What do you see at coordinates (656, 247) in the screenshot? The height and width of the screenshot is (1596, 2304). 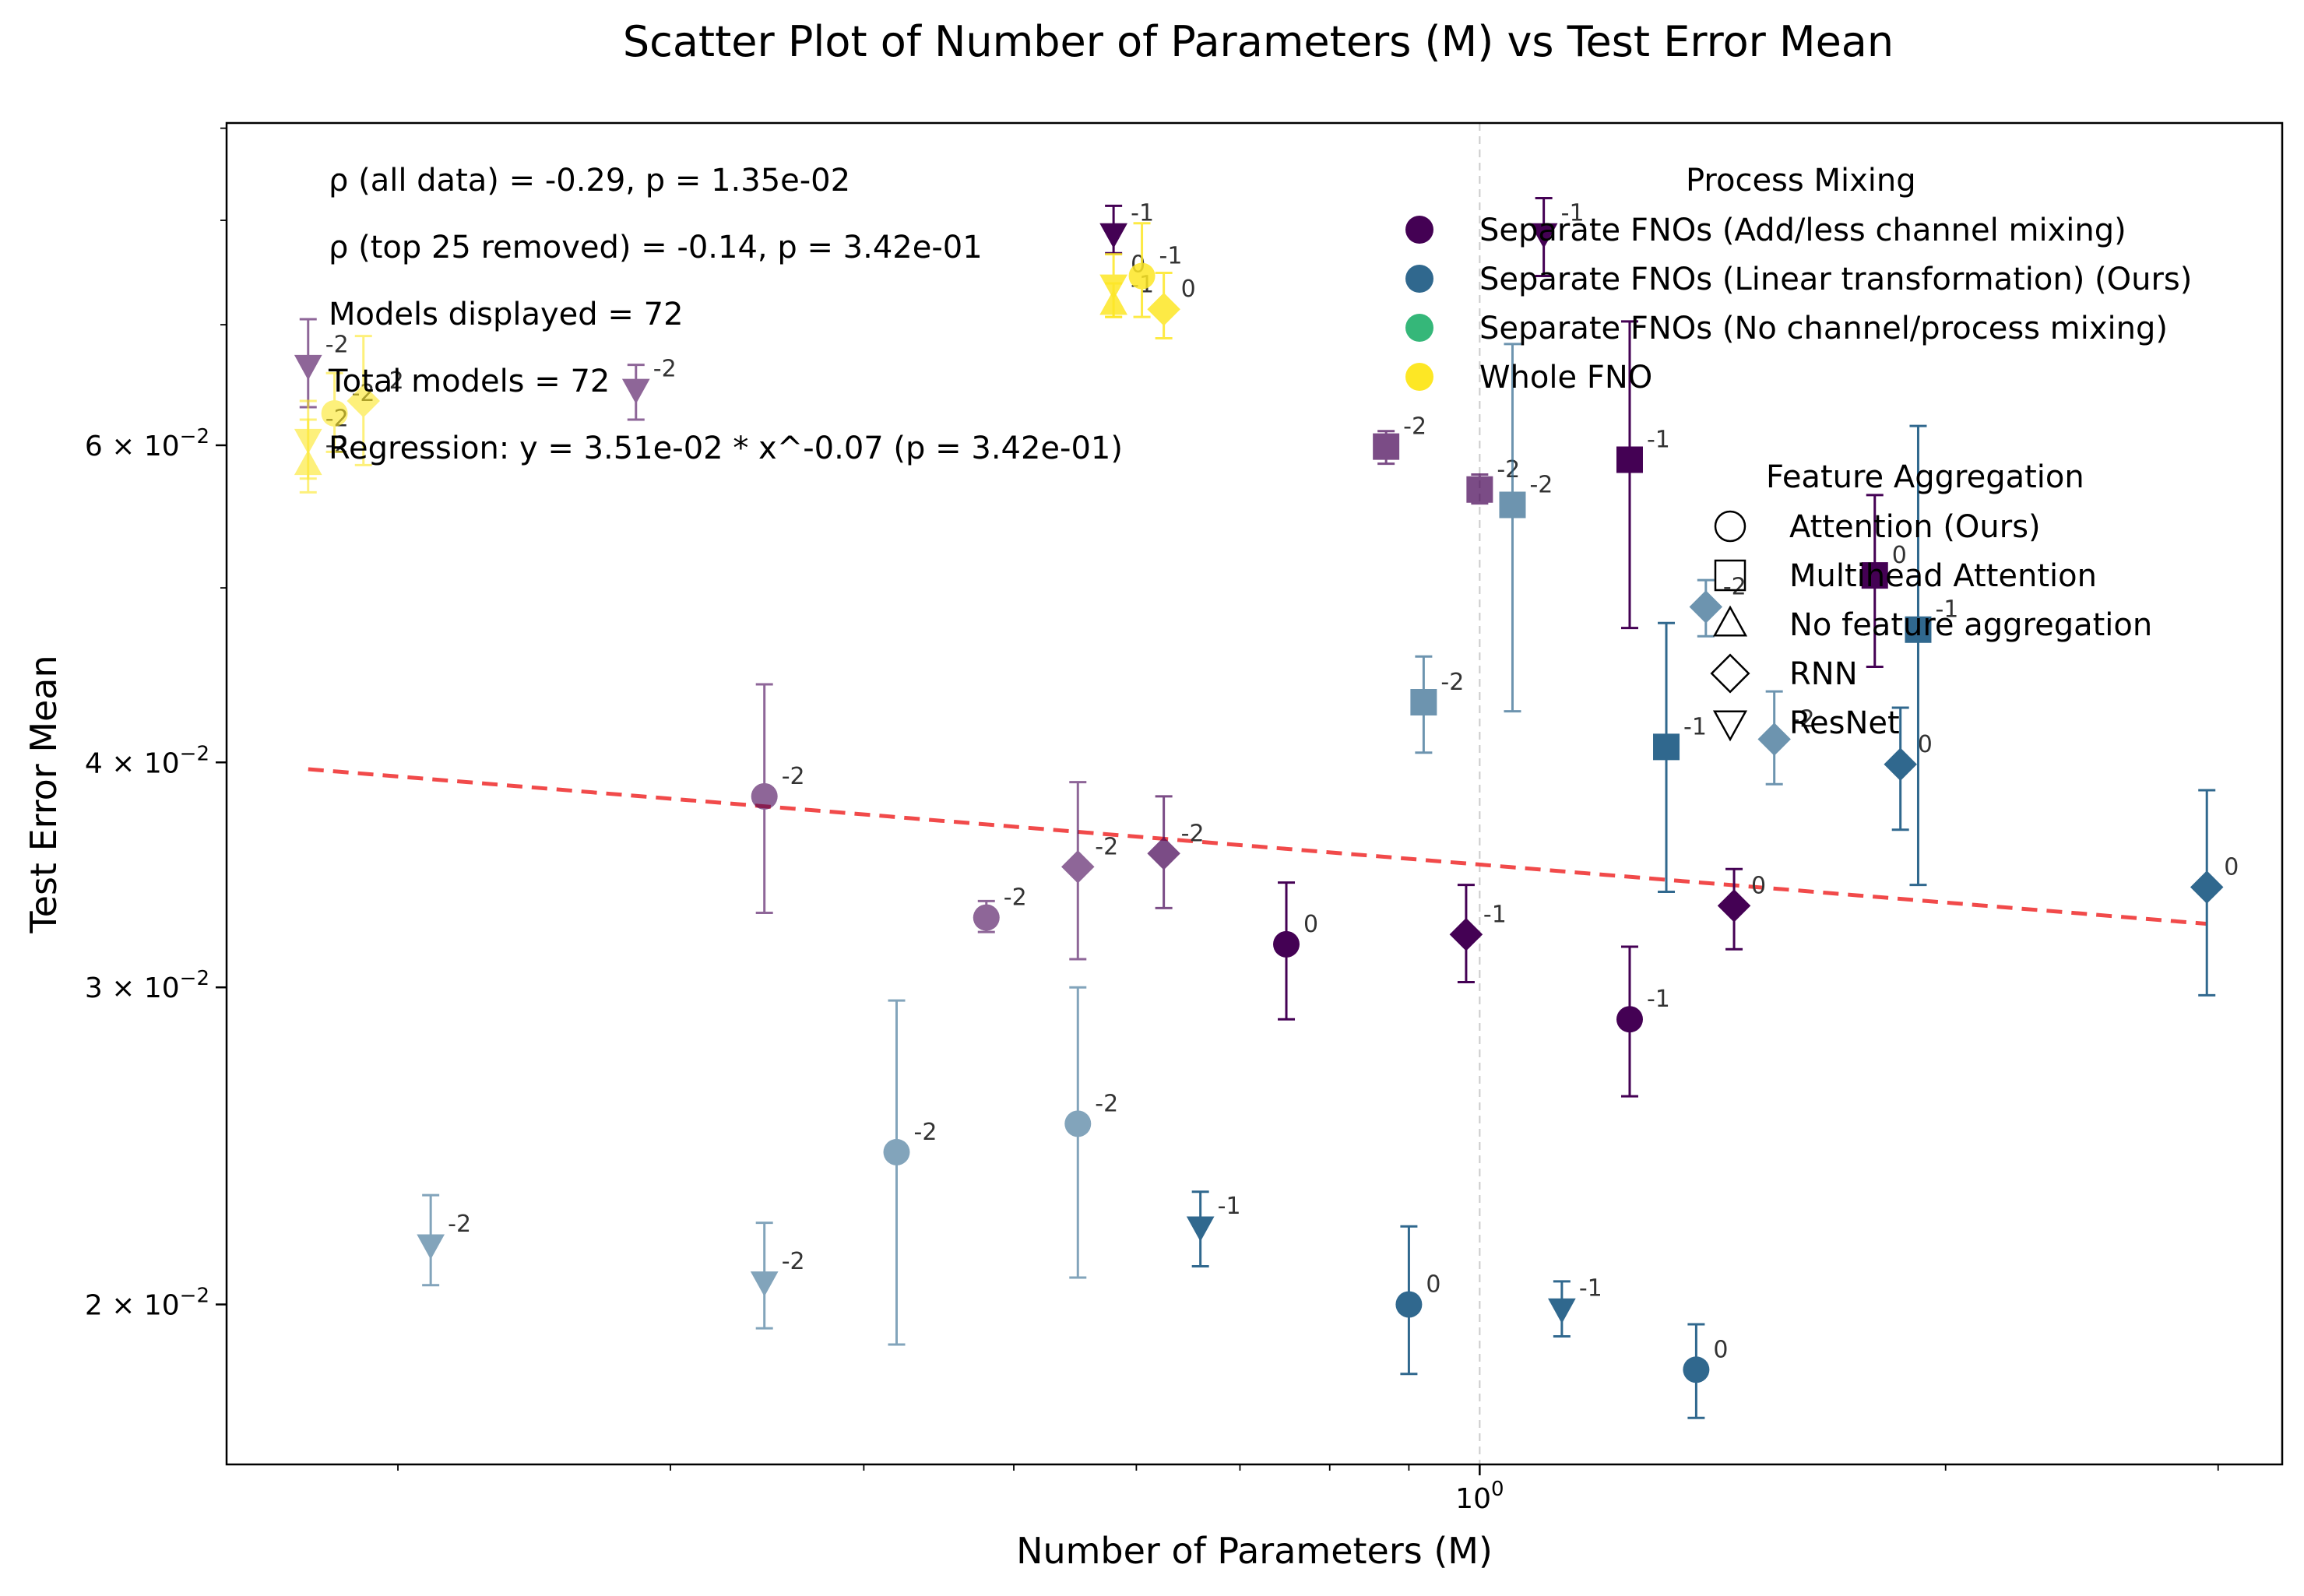 I see `annotation-rho-top25: ρ (top 25 removed) = -0.14, p = 3.42e-01` at bounding box center [656, 247].